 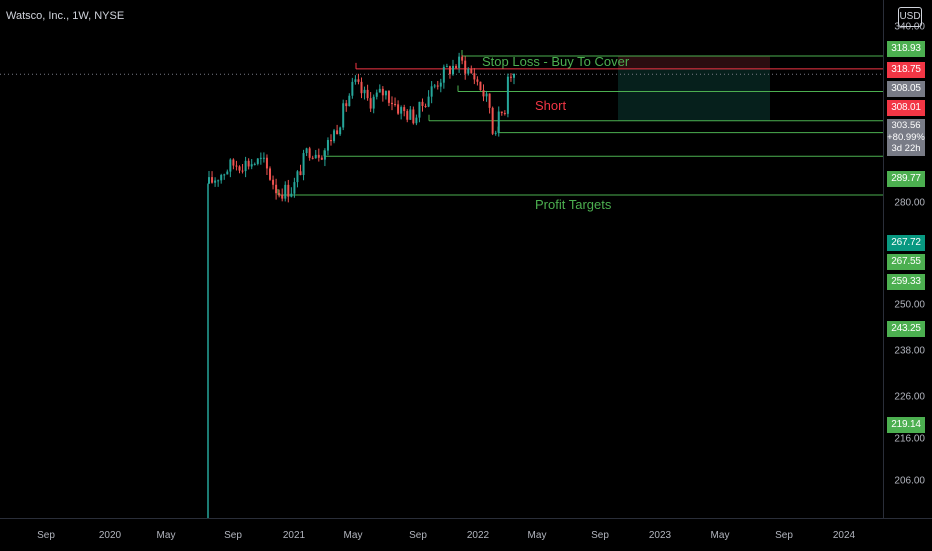 What do you see at coordinates (906, 49) in the screenshot?
I see `price-level-badge: 318.93` at bounding box center [906, 49].